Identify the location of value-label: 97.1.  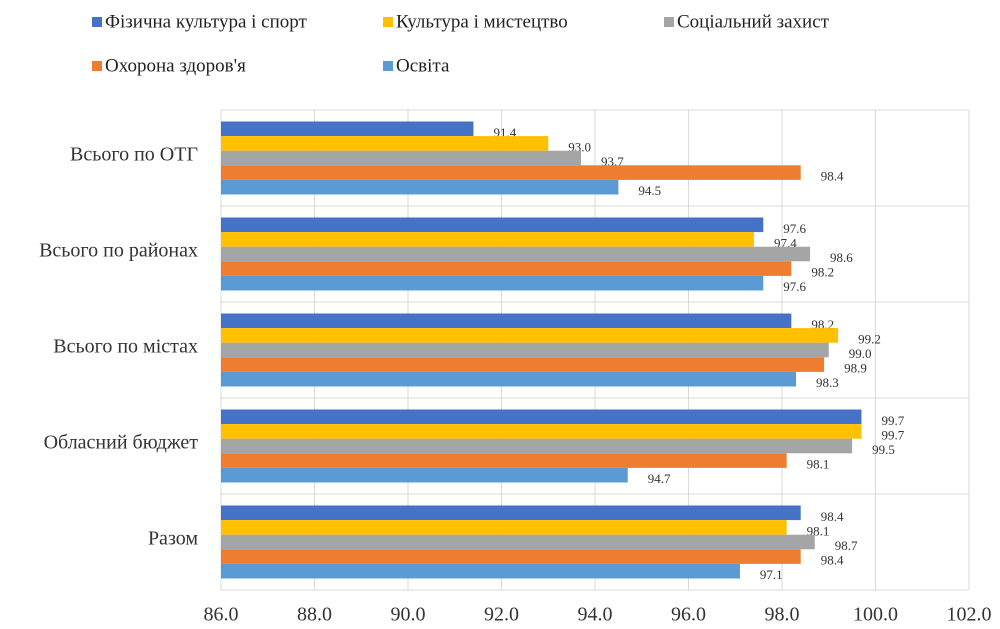
(771, 574).